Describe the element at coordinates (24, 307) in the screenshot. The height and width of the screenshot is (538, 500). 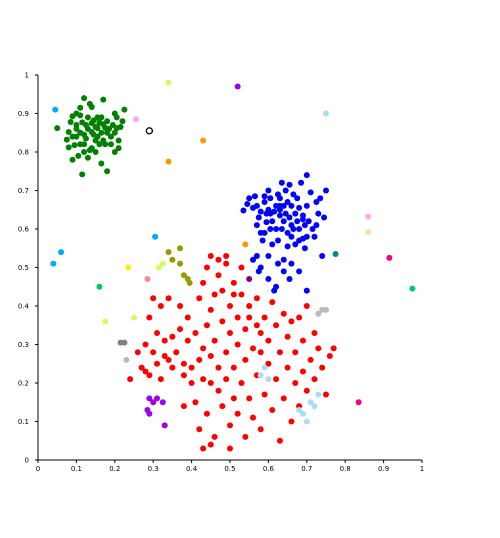
I see `y-tick-label: 0.4` at that location.